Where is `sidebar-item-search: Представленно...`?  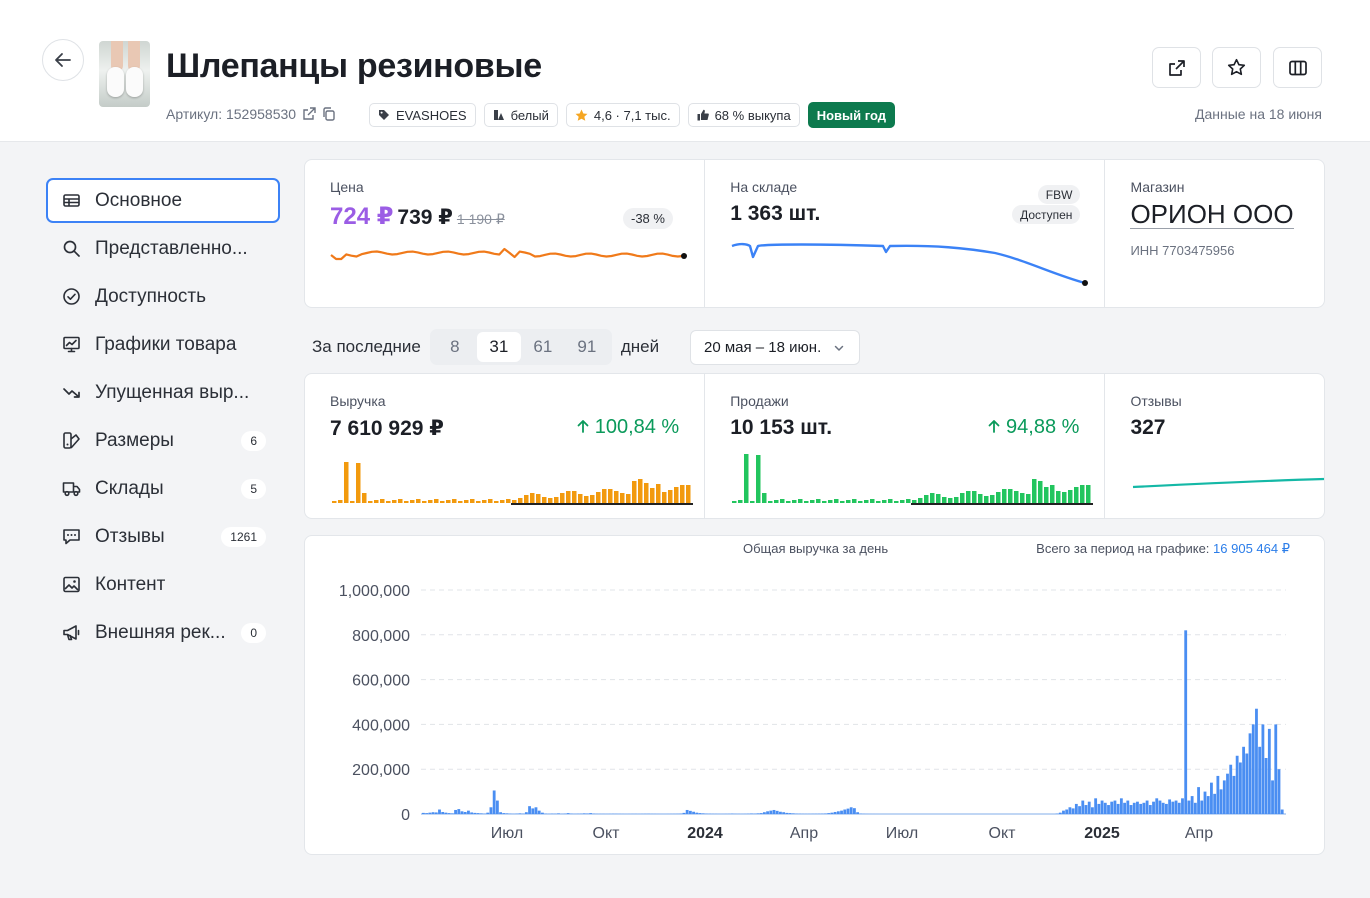
sidebar-item-search: Представленно... is located at coordinates (163, 248).